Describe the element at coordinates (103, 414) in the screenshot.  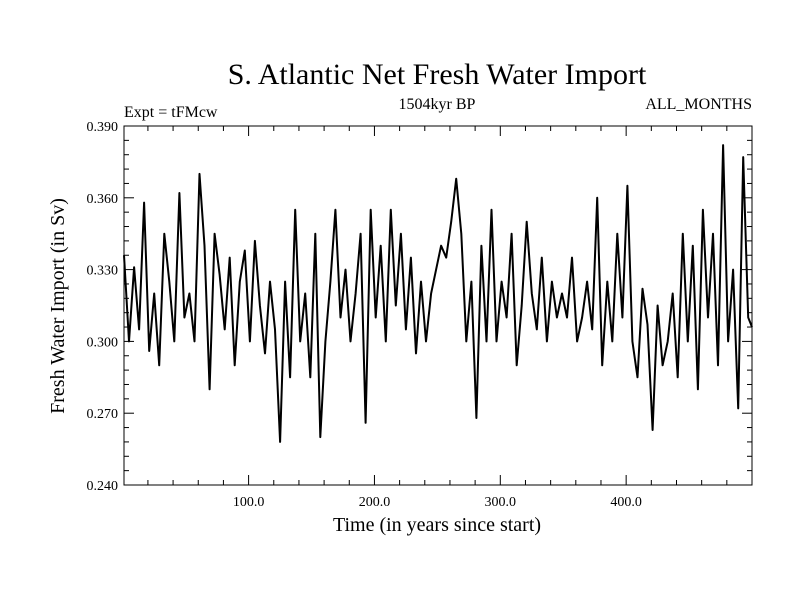
I see `y-tick-label: 0.270` at that location.